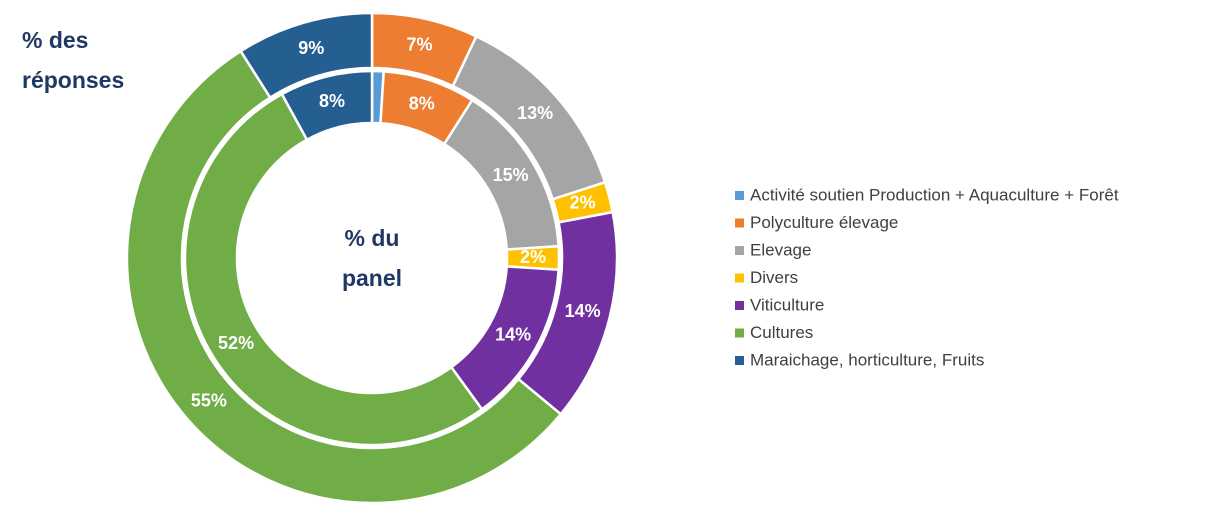  Describe the element at coordinates (311, 48) in the screenshot. I see `data-label: 9%` at that location.